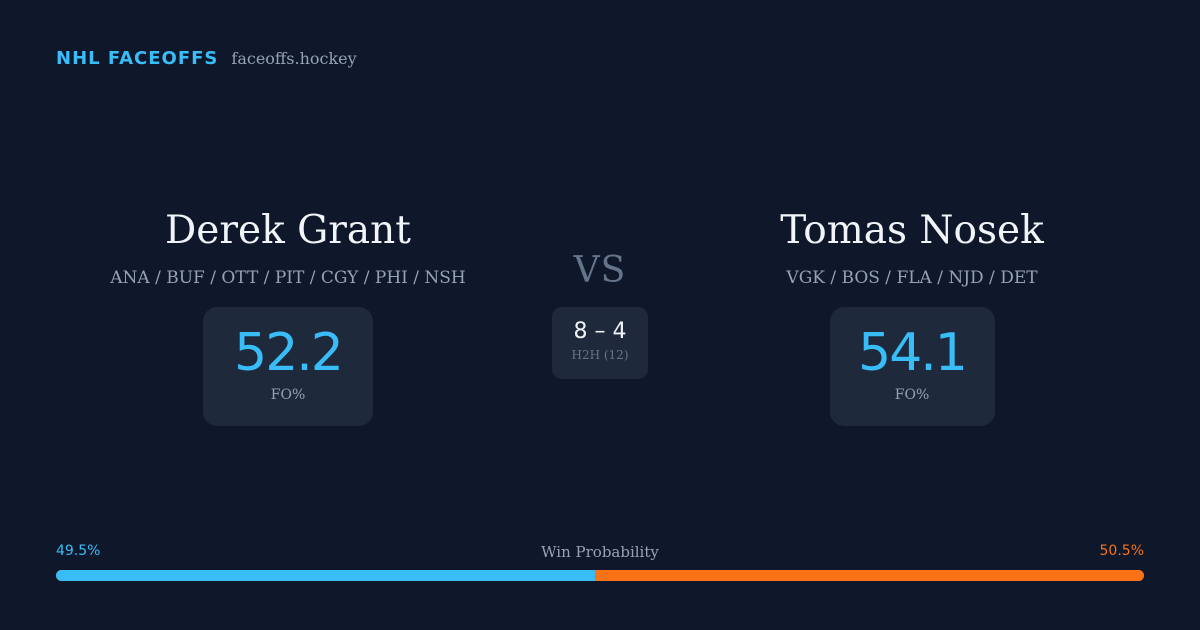  Describe the element at coordinates (288, 395) in the screenshot. I see `player-left-fo-label: FO%` at that location.